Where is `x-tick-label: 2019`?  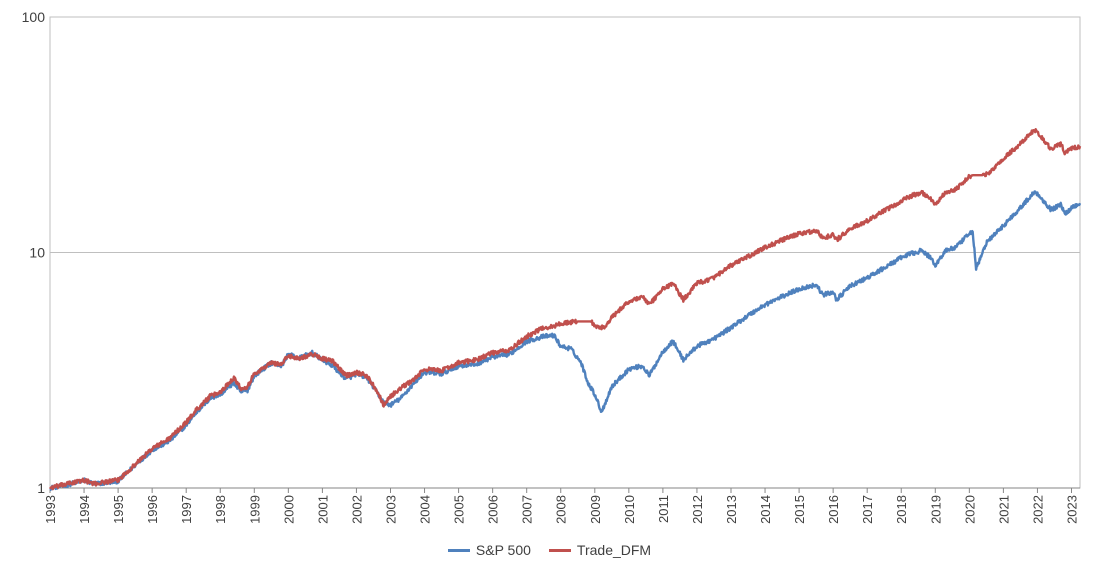
x-tick-label: 2019 is located at coordinates (935, 509).